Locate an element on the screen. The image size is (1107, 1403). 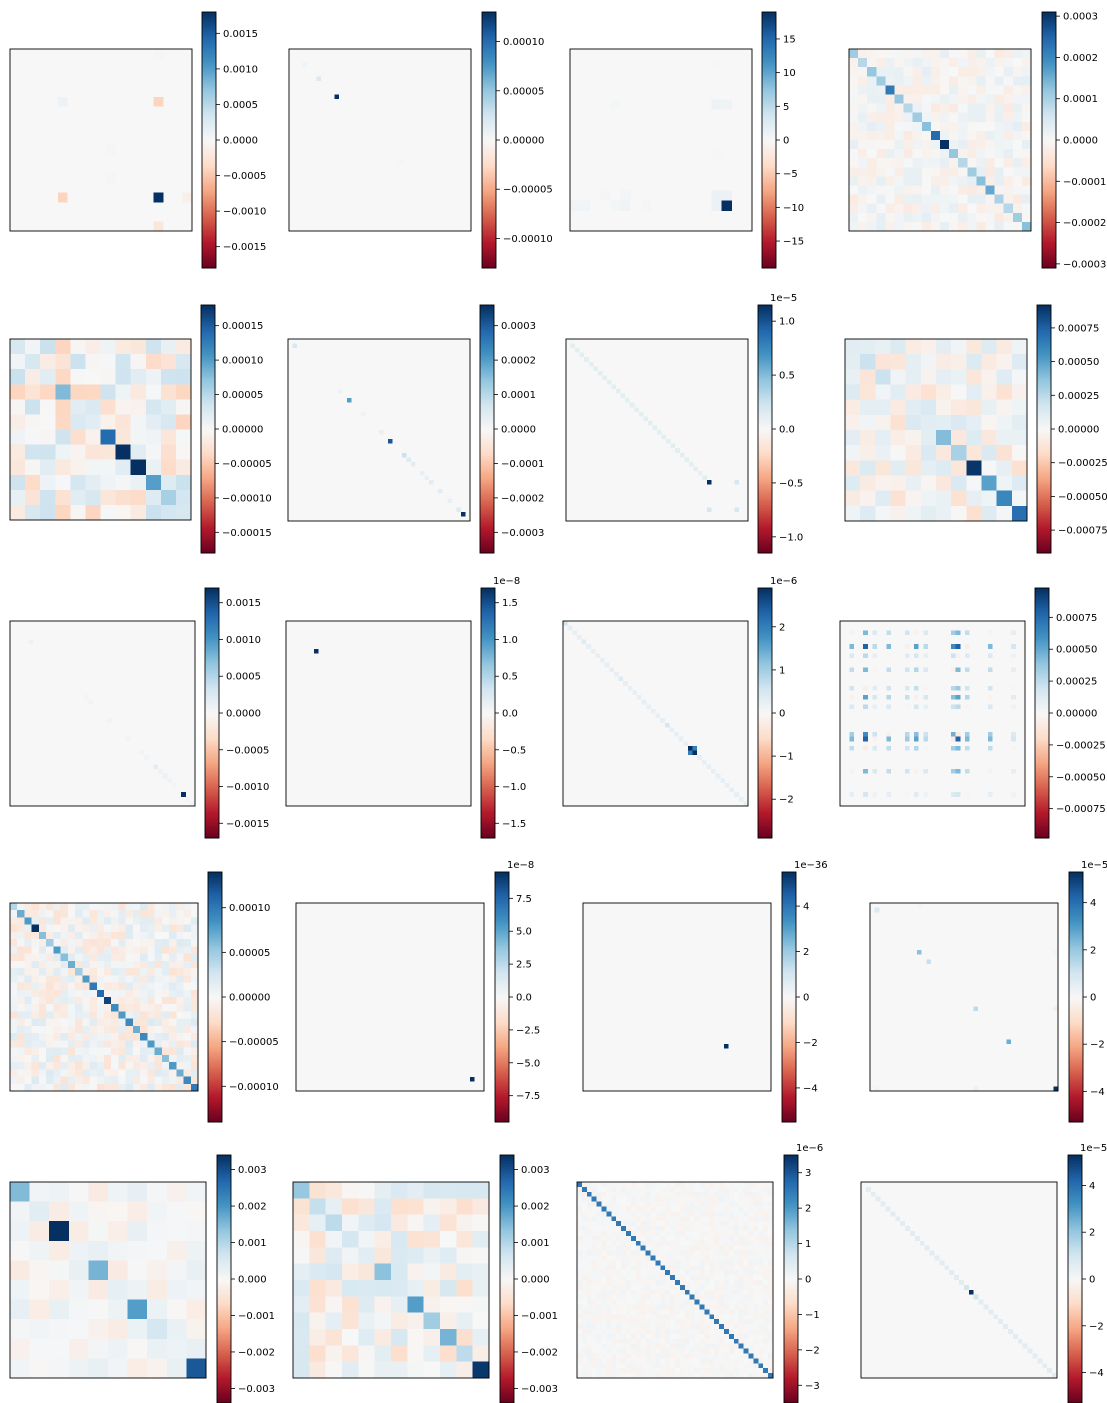
colorbar-tick-label: 0.00000 is located at coordinates (242, 430).